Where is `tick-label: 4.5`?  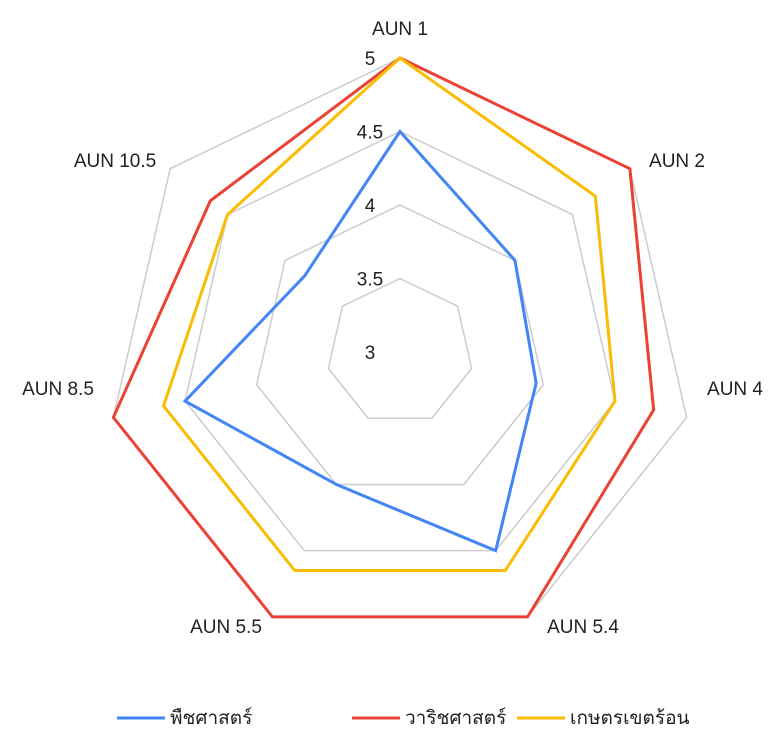 tick-label: 4.5 is located at coordinates (370, 133).